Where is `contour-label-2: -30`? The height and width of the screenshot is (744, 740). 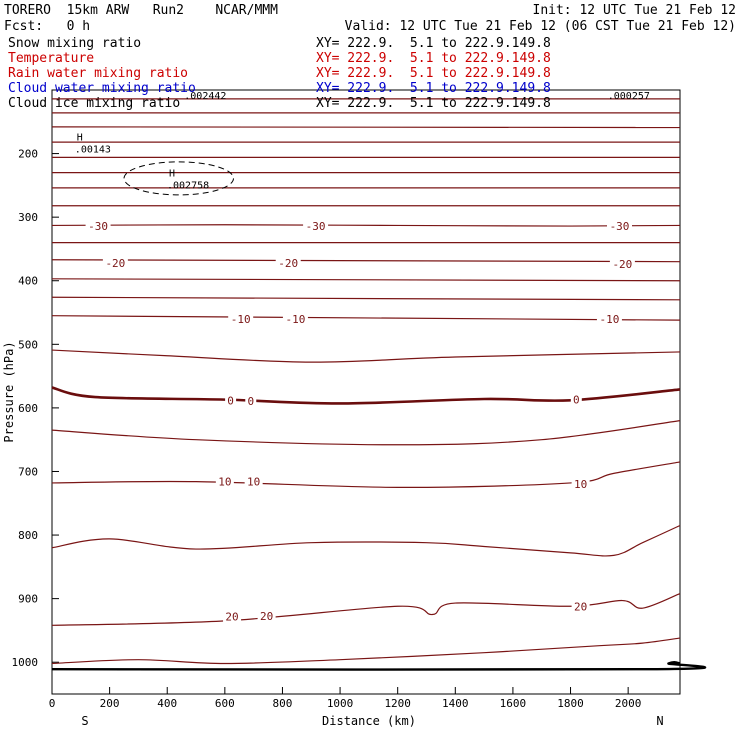 contour-label-2: -30 is located at coordinates (620, 226).